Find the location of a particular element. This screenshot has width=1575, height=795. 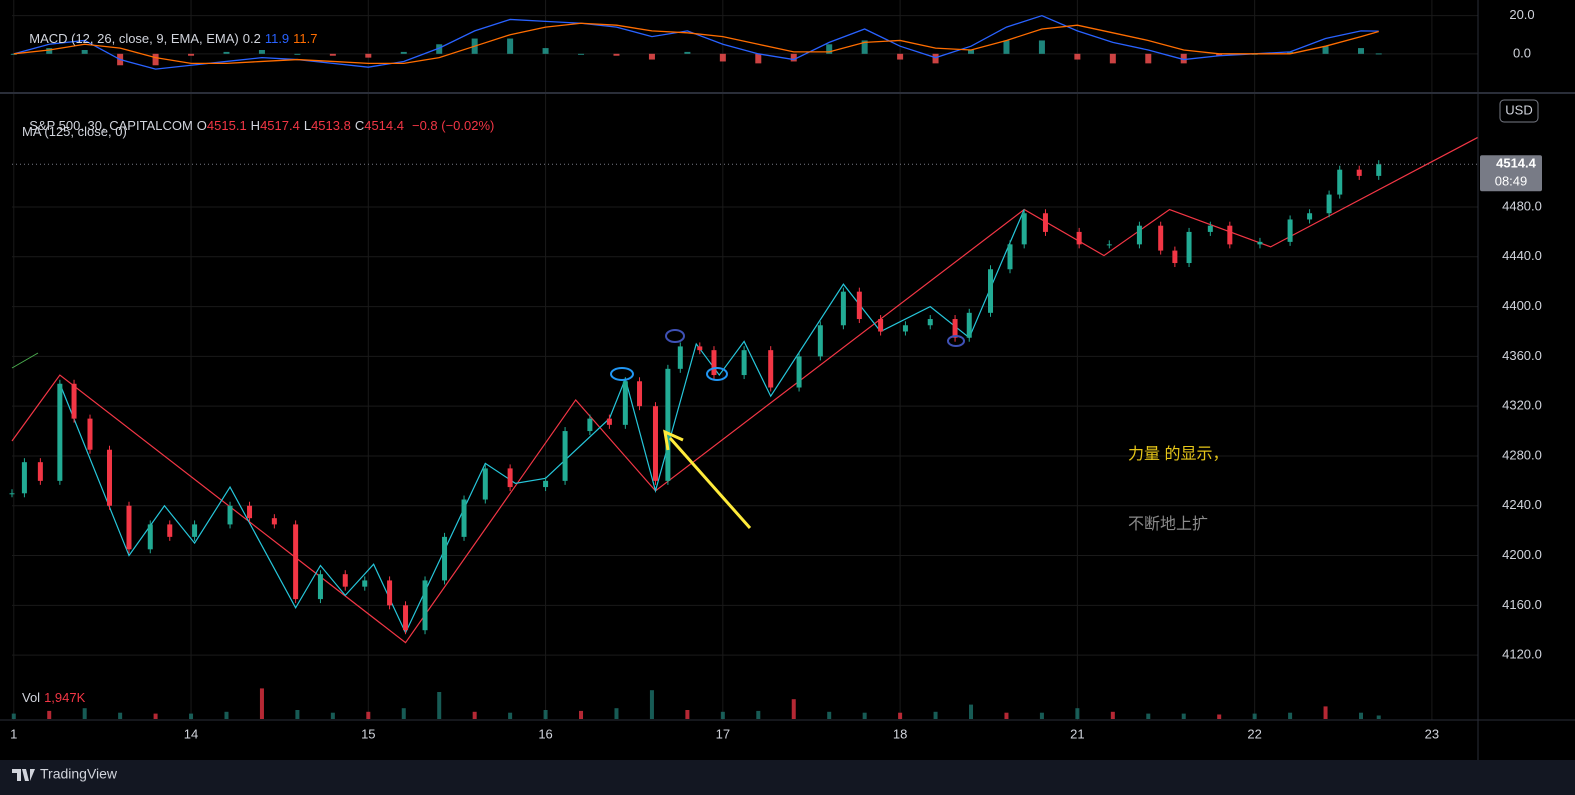

y-tick-label: 0.0 is located at coordinates (1522, 52).